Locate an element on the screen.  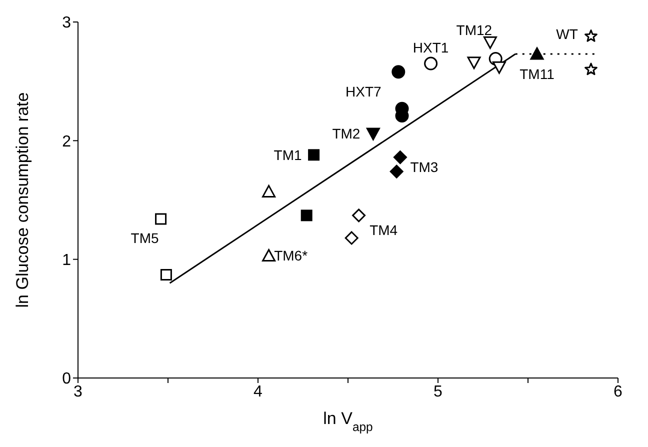
x-tick-label: 4 is located at coordinates (258, 391).